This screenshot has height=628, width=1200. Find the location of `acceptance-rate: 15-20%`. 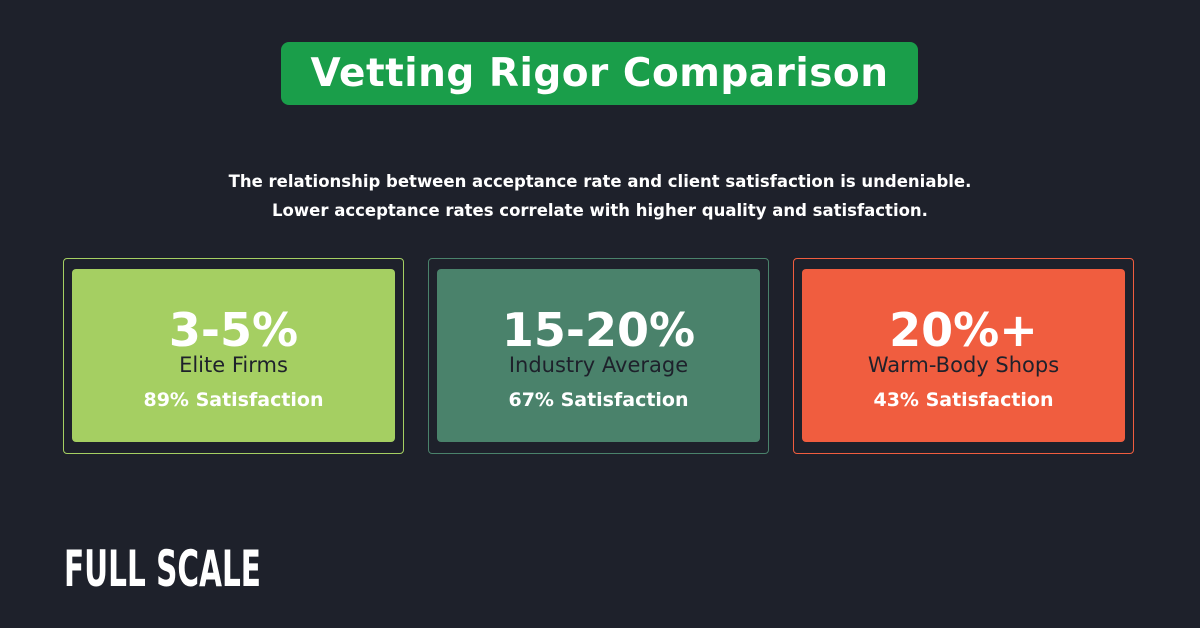

acceptance-rate: 15-20% is located at coordinates (598, 330).